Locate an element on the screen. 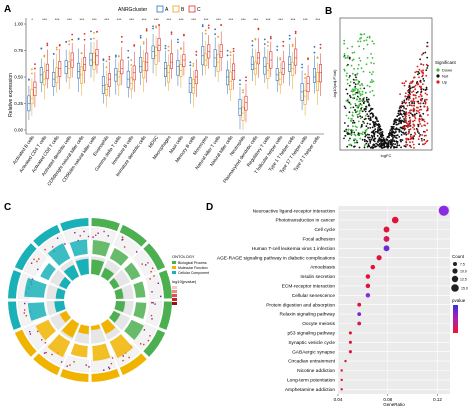 This screenshot has width=474, height=409. legend-swatch-p5 is located at coordinates (174, 303).